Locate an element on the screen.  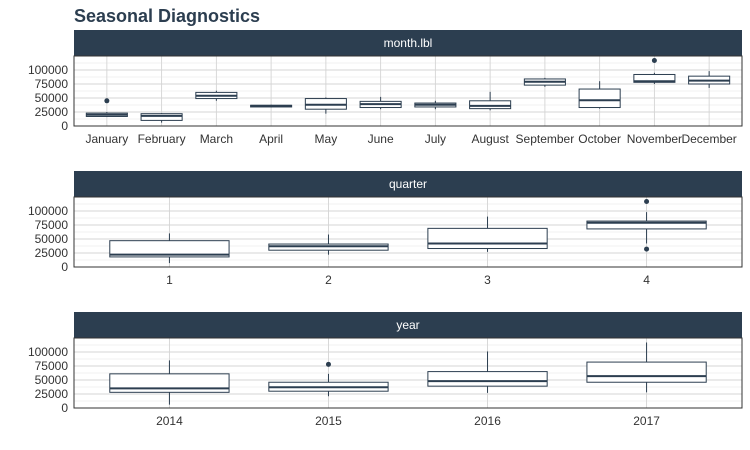
x-tick-label: February is located at coordinates (162, 139).